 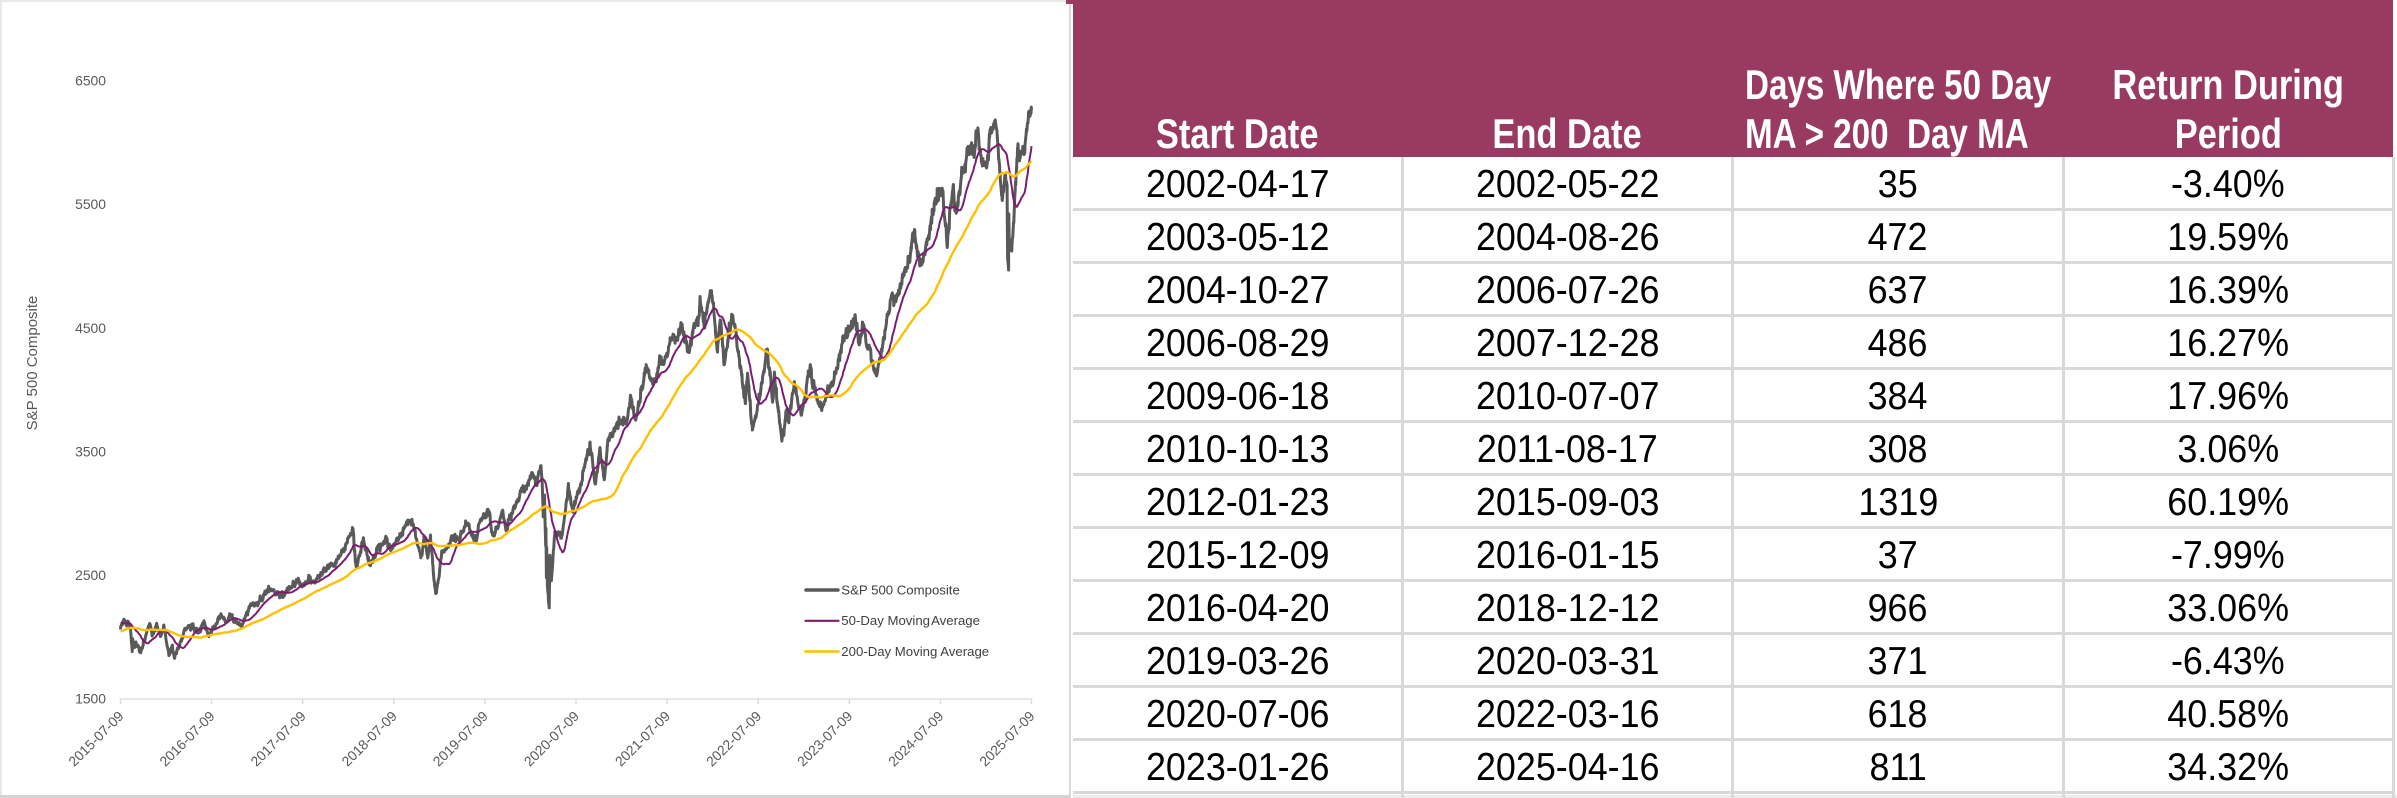 What do you see at coordinates (643, 739) in the screenshot?
I see `svg-text: 2021-07-09` at bounding box center [643, 739].